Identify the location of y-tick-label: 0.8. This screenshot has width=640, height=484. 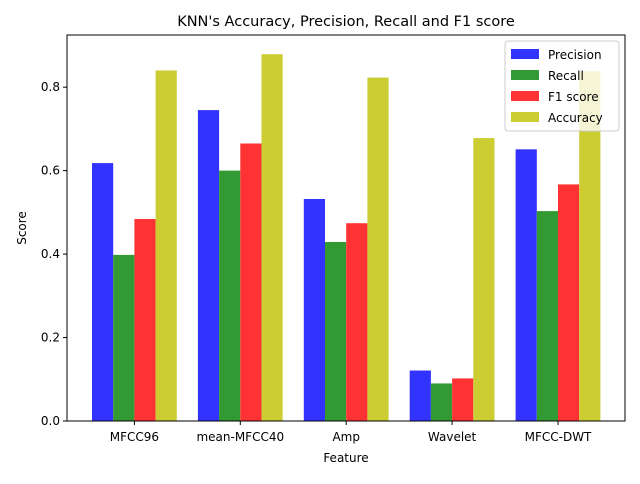
(50, 87).